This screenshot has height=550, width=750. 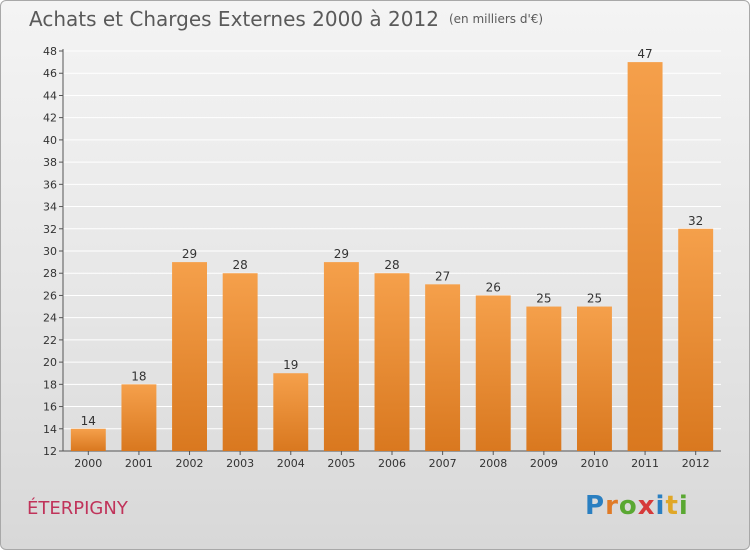 What do you see at coordinates (50, 140) in the screenshot?
I see `y-tick-label: 40` at bounding box center [50, 140].